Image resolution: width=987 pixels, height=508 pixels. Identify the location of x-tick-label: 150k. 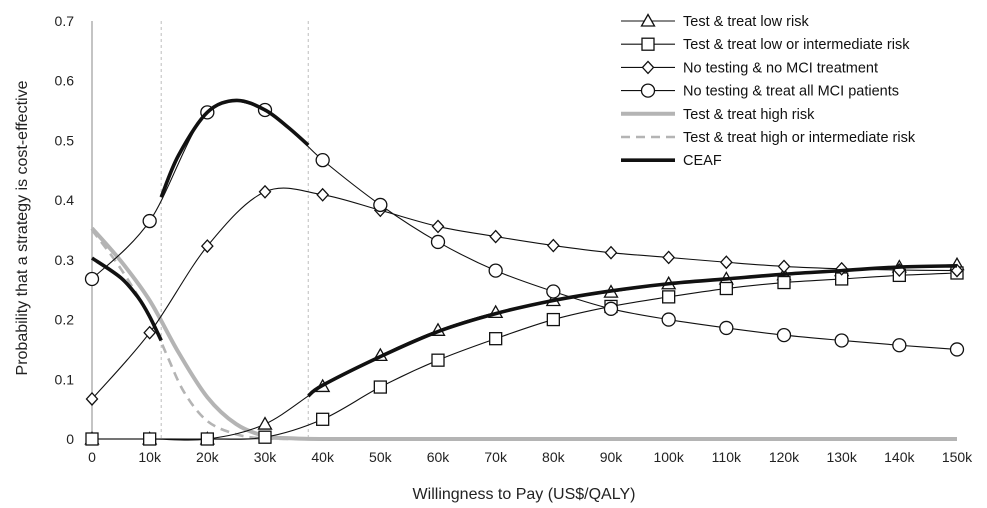
(957, 457).